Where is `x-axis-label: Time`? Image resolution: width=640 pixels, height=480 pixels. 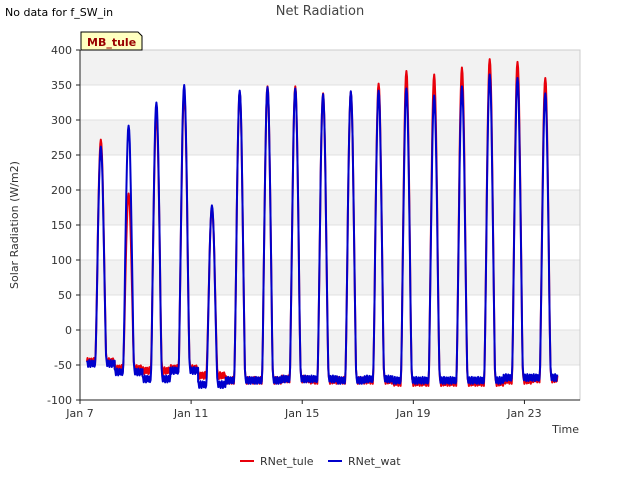 x-axis-label: Time is located at coordinates (565, 429).